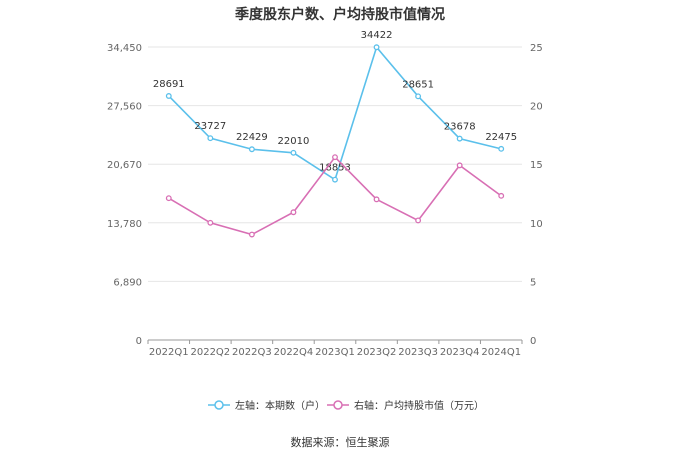 This screenshot has width=680, height=460. What do you see at coordinates (169, 352) in the screenshot?
I see `x-tick-label: 2022Q1` at bounding box center [169, 352].